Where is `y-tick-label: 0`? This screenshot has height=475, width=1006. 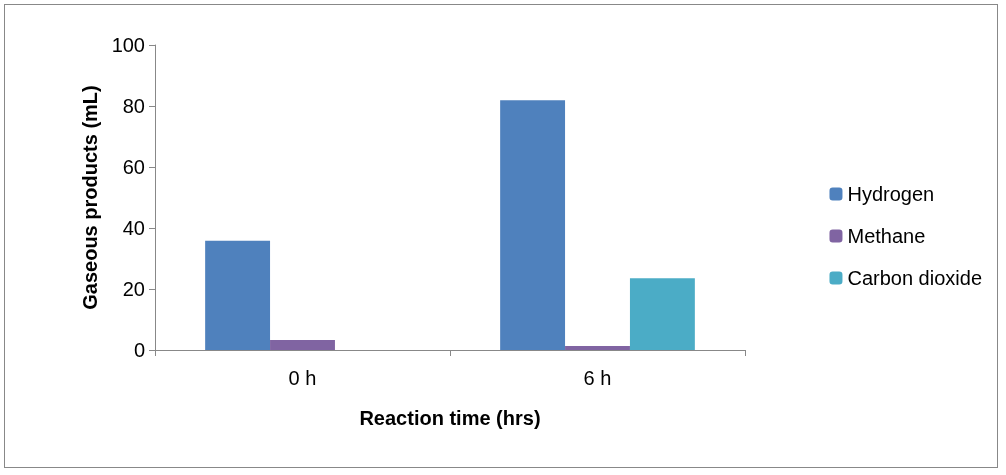
y-tick-label: 0 is located at coordinates (139, 350).